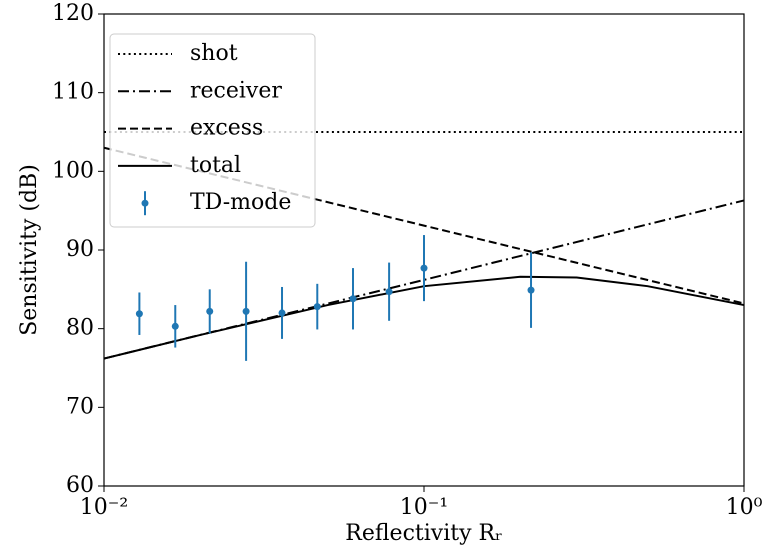  What do you see at coordinates (214, 53) in the screenshot?
I see `legend-label: shot` at bounding box center [214, 53].